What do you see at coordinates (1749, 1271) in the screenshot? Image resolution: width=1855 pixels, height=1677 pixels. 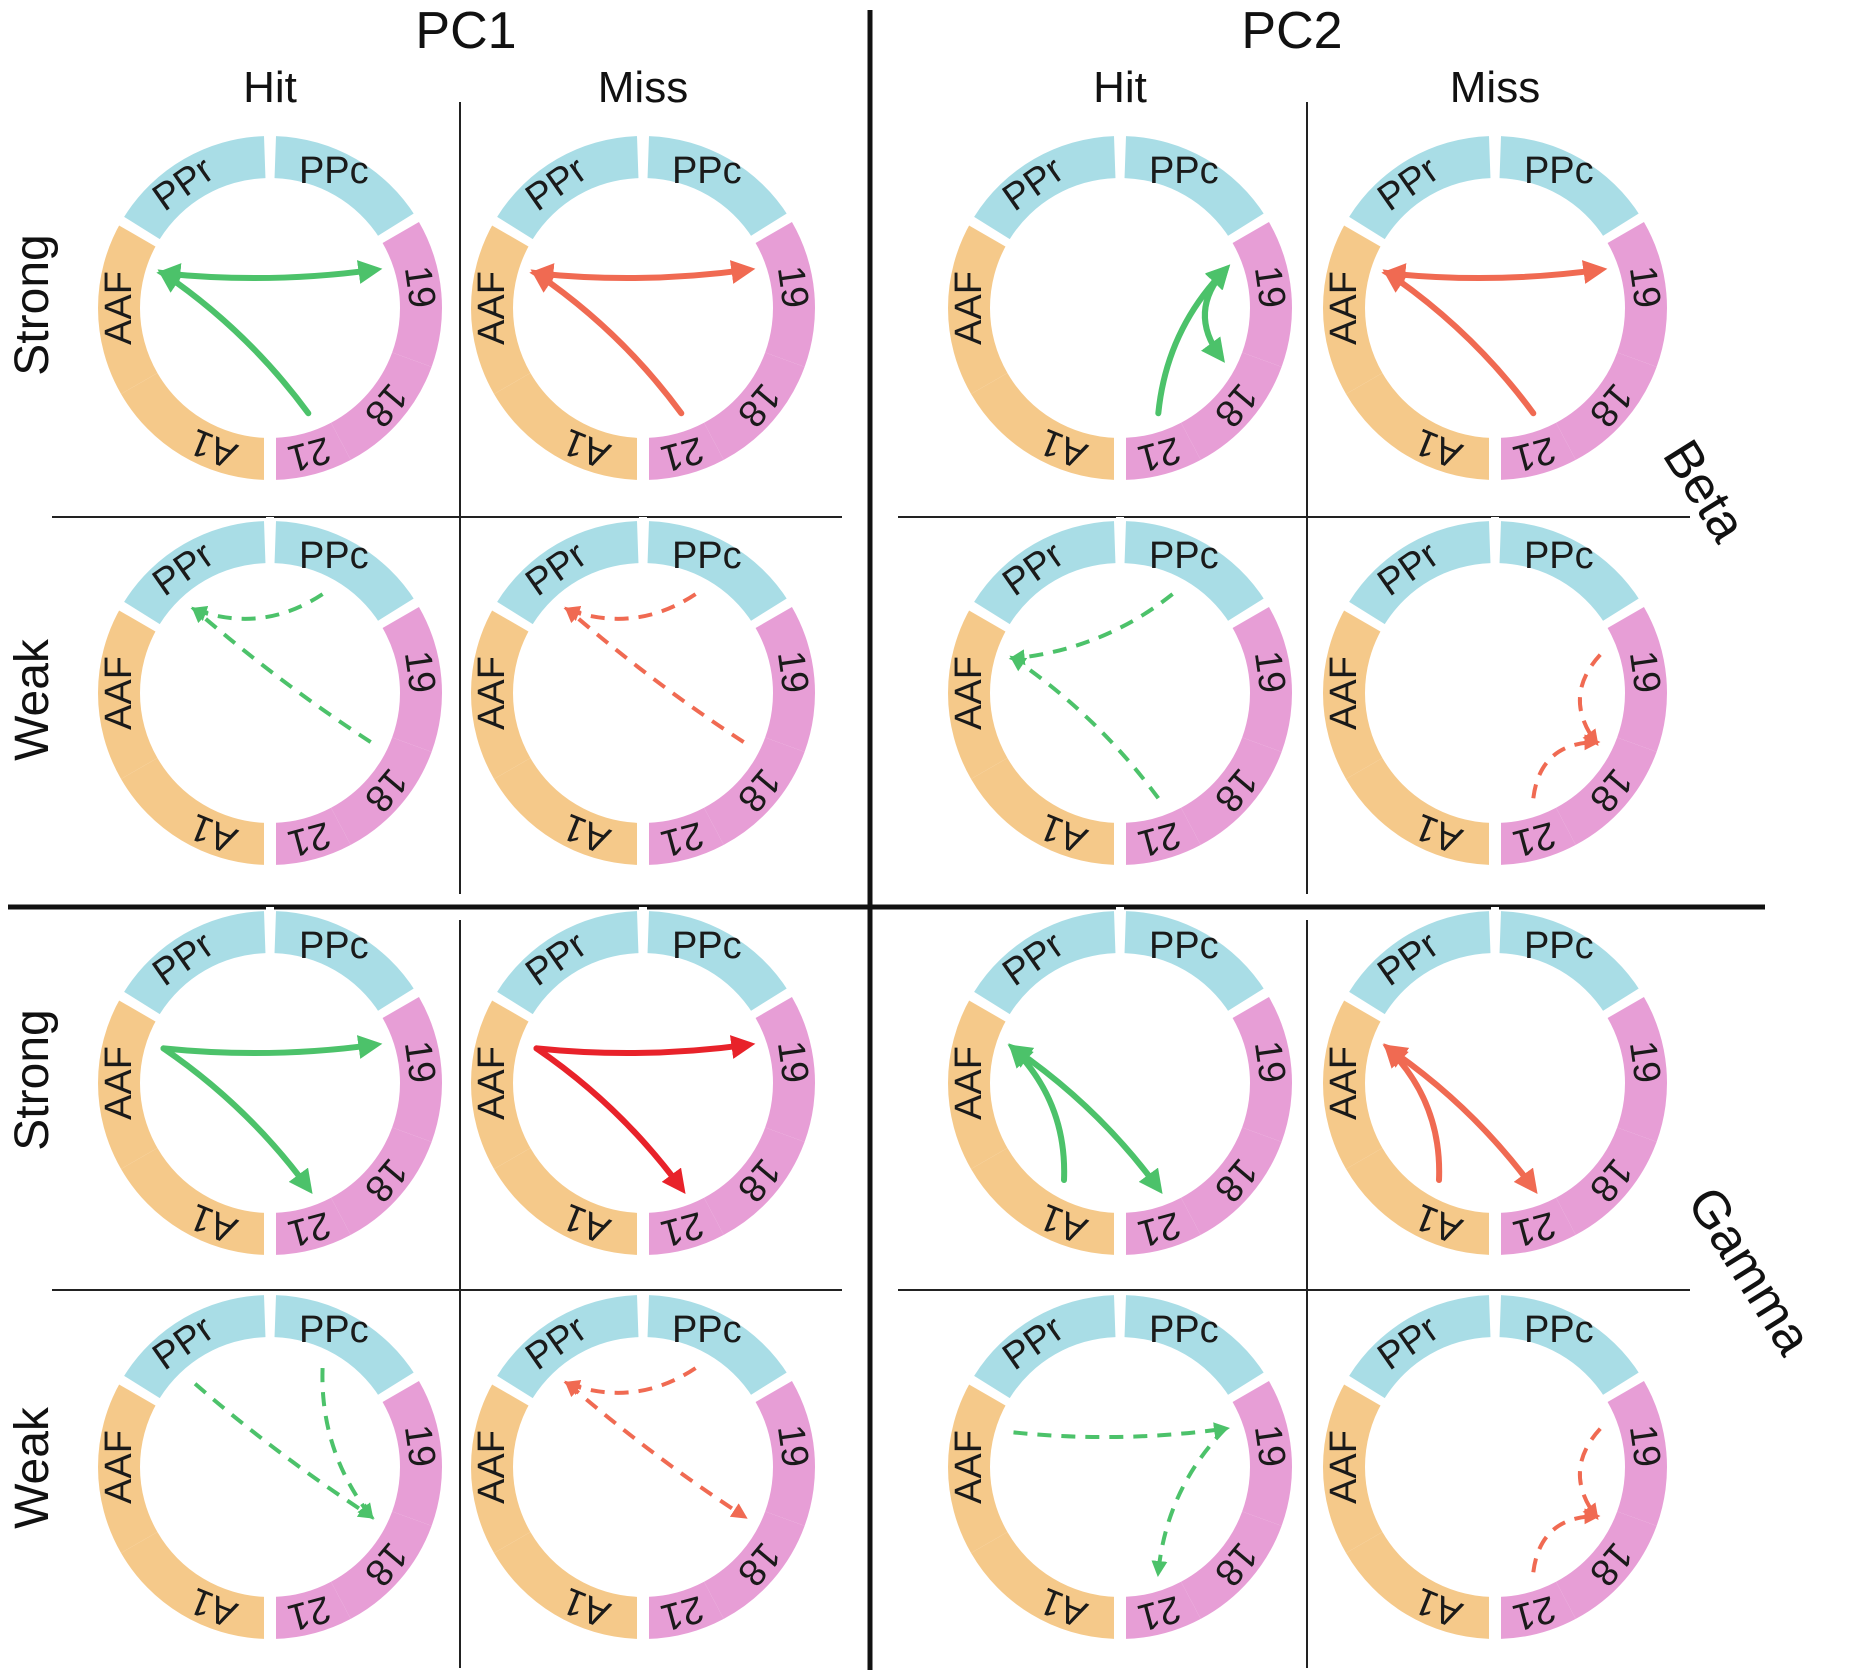 I see `band-label-gamma: Gamma` at bounding box center [1749, 1271].